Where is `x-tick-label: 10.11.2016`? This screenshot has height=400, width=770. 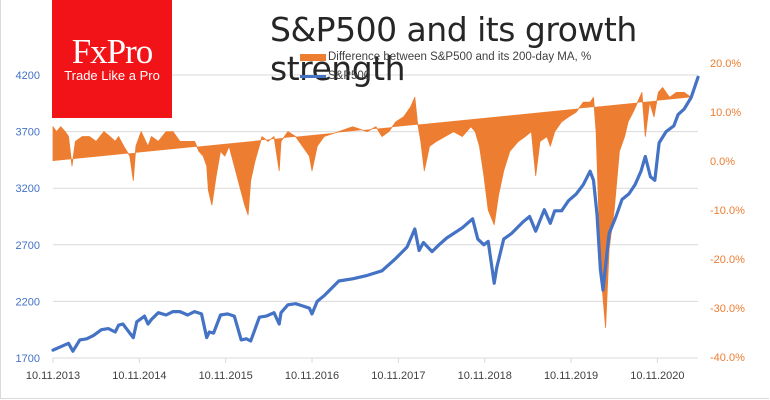
x-tick-label: 10.11.2016 is located at coordinates (312, 376).